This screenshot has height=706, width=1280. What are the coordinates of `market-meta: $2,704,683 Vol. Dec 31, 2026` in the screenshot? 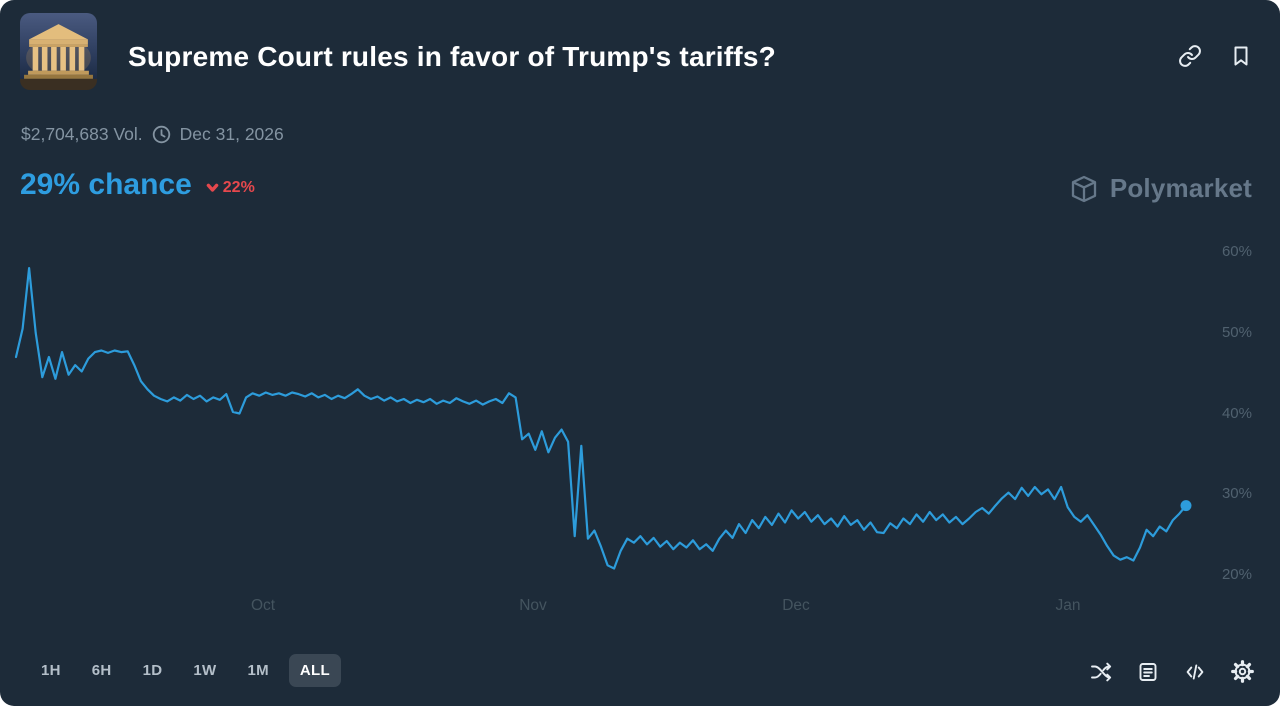 It's located at (152, 134).